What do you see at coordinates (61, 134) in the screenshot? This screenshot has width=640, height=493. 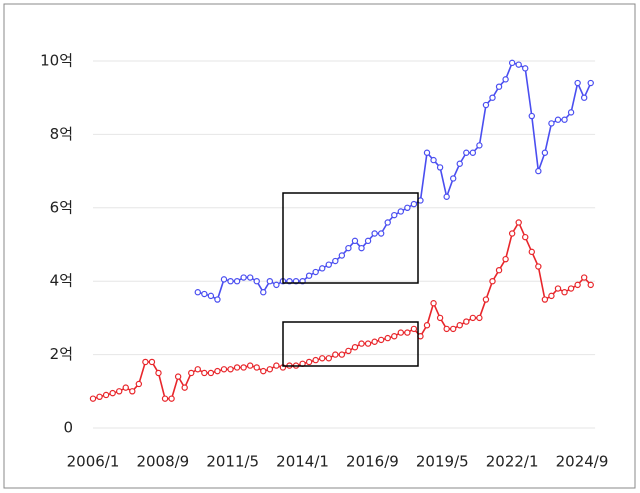 I see `y-tick-label: 8억` at bounding box center [61, 134].